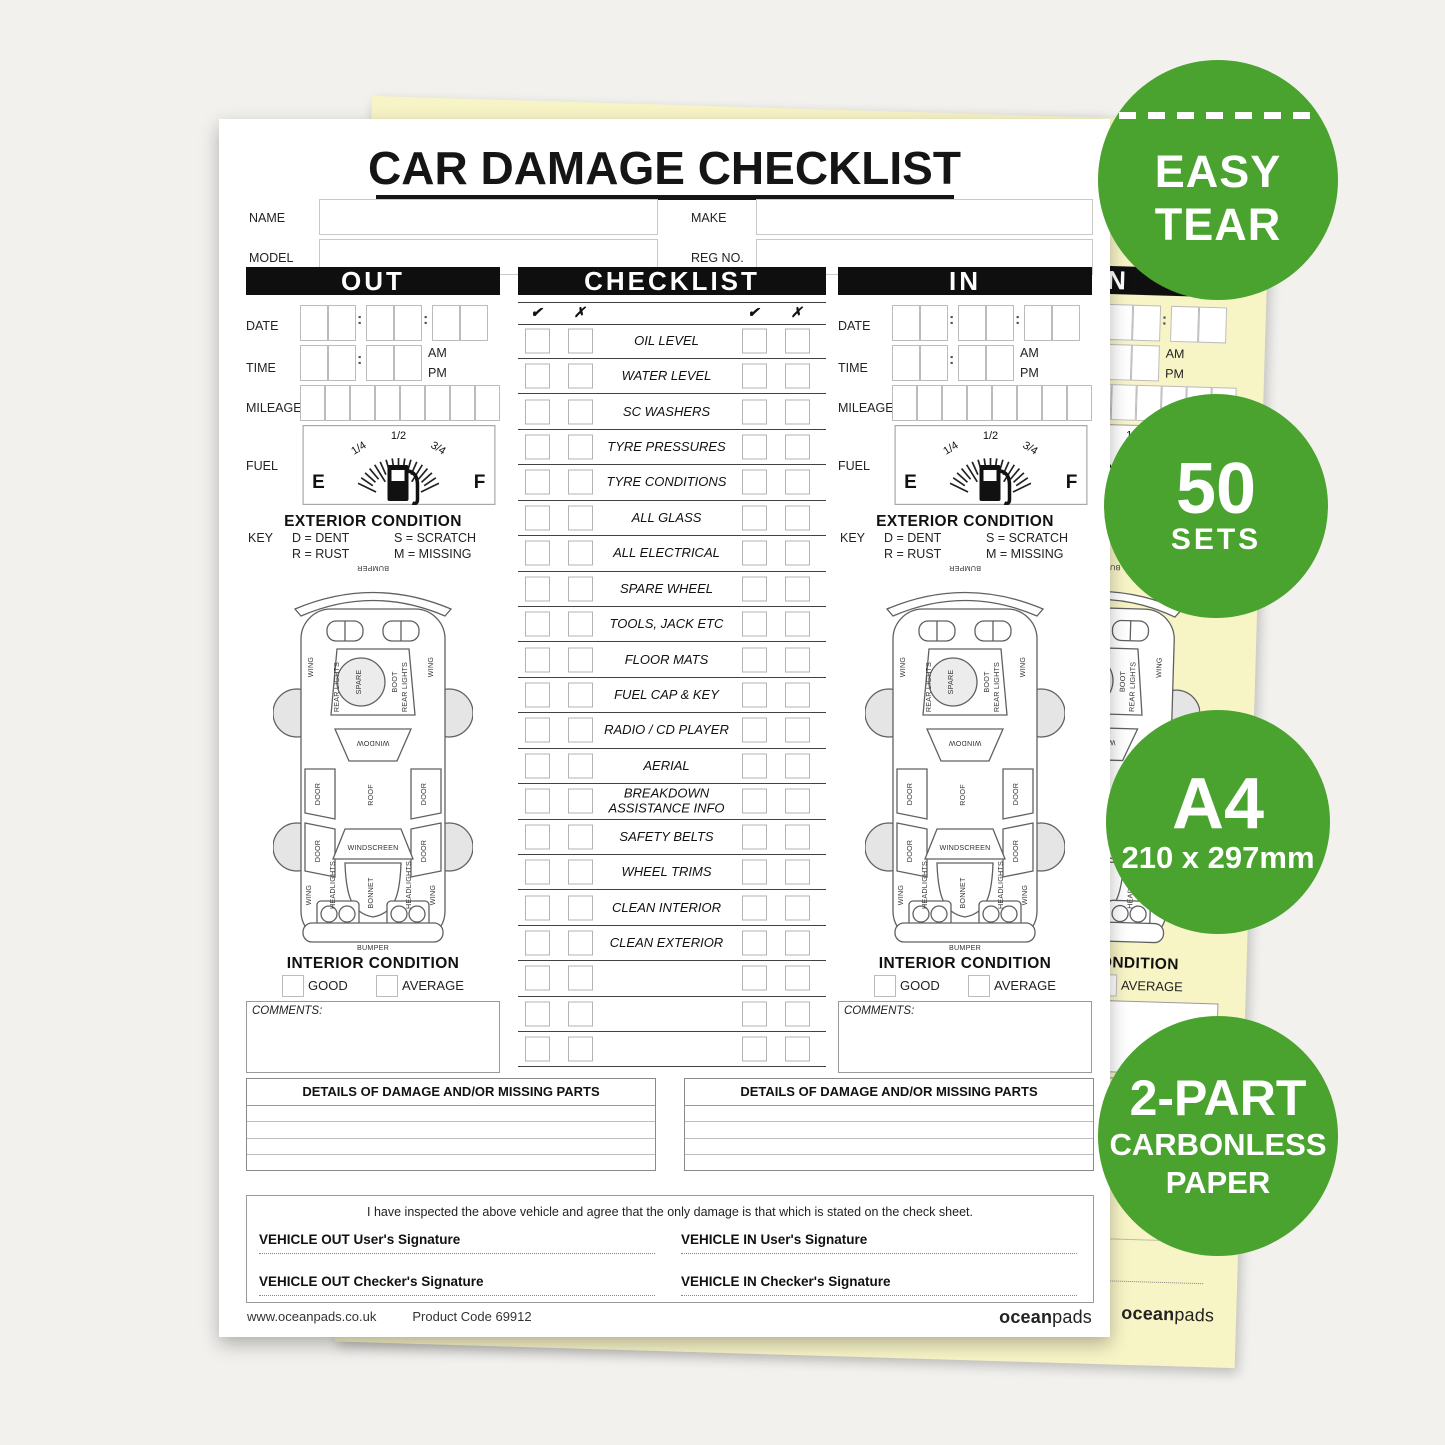  Describe the element at coordinates (318, 482) in the screenshot. I see `fuel-empty-label: E` at that location.